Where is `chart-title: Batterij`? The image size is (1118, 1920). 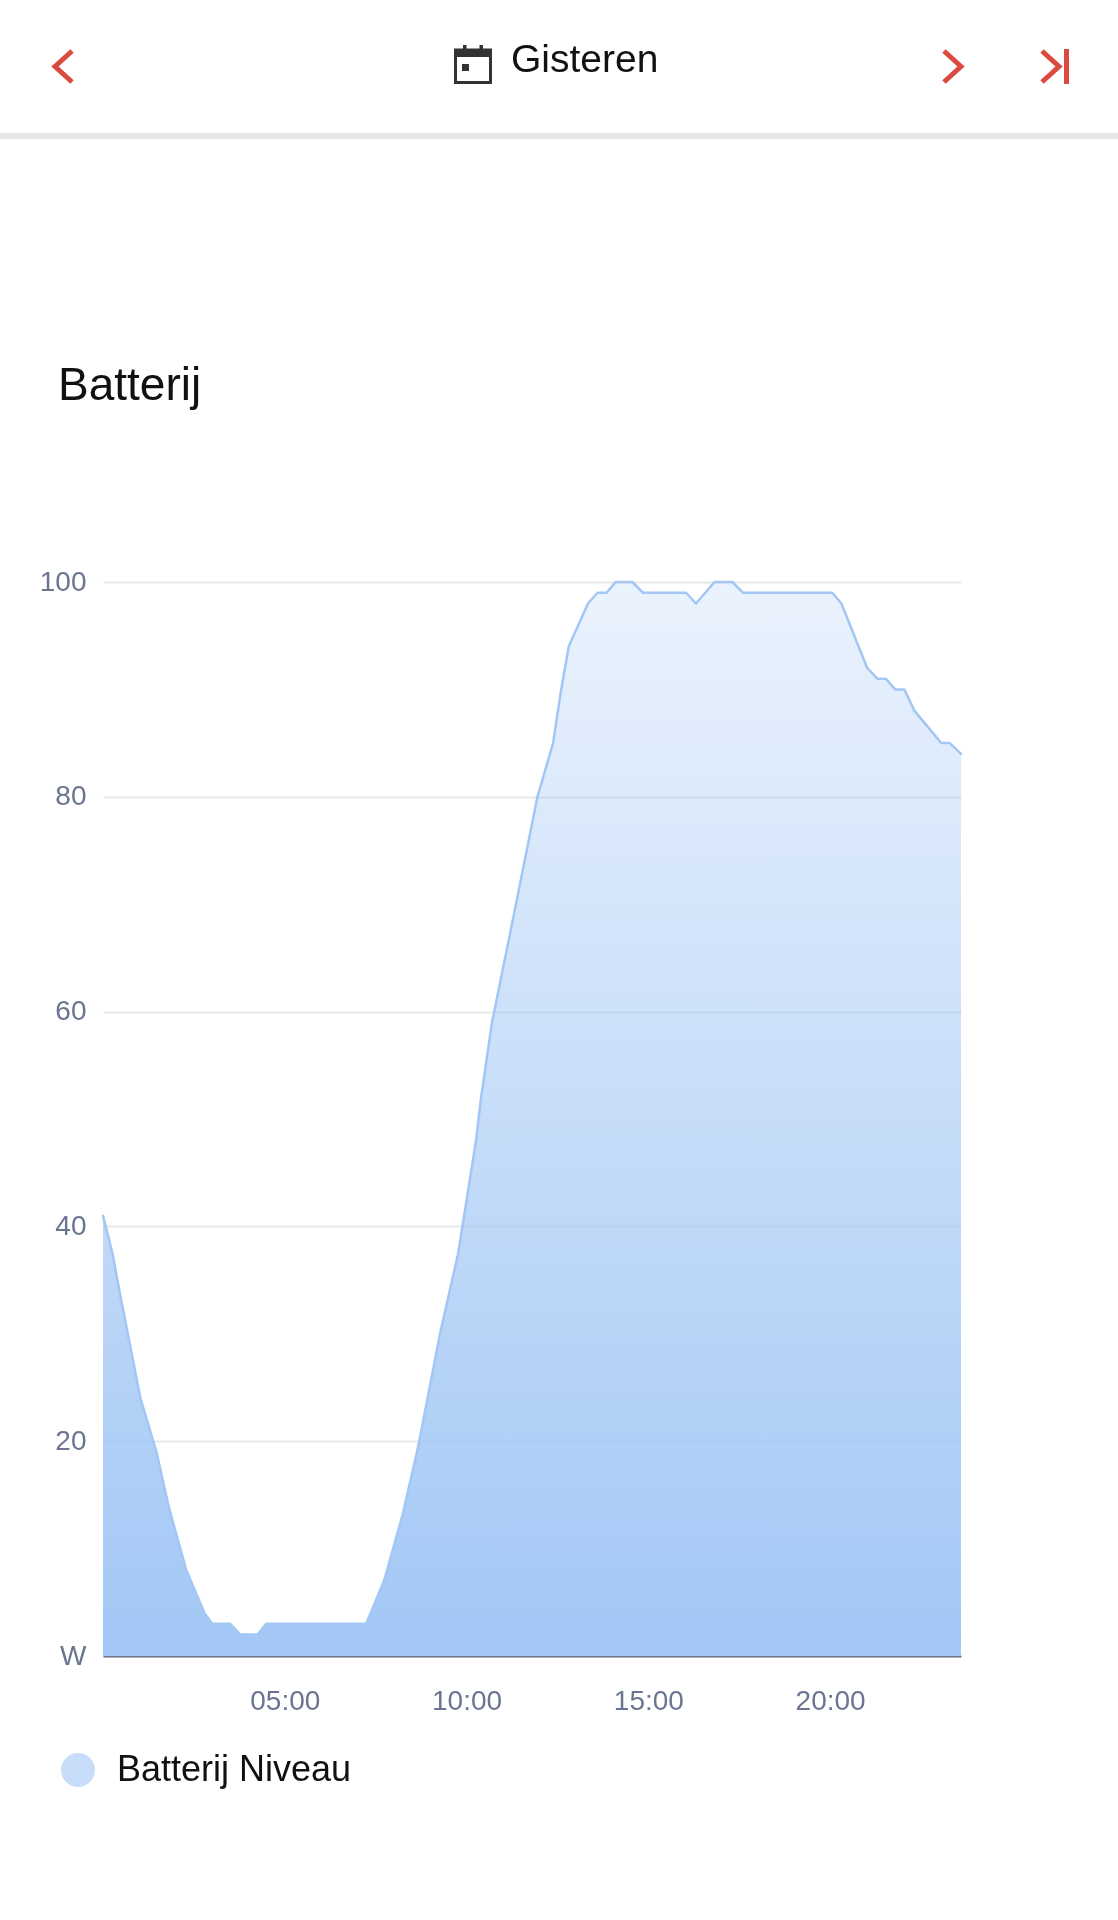 chart-title: Batterij is located at coordinates (130, 384).